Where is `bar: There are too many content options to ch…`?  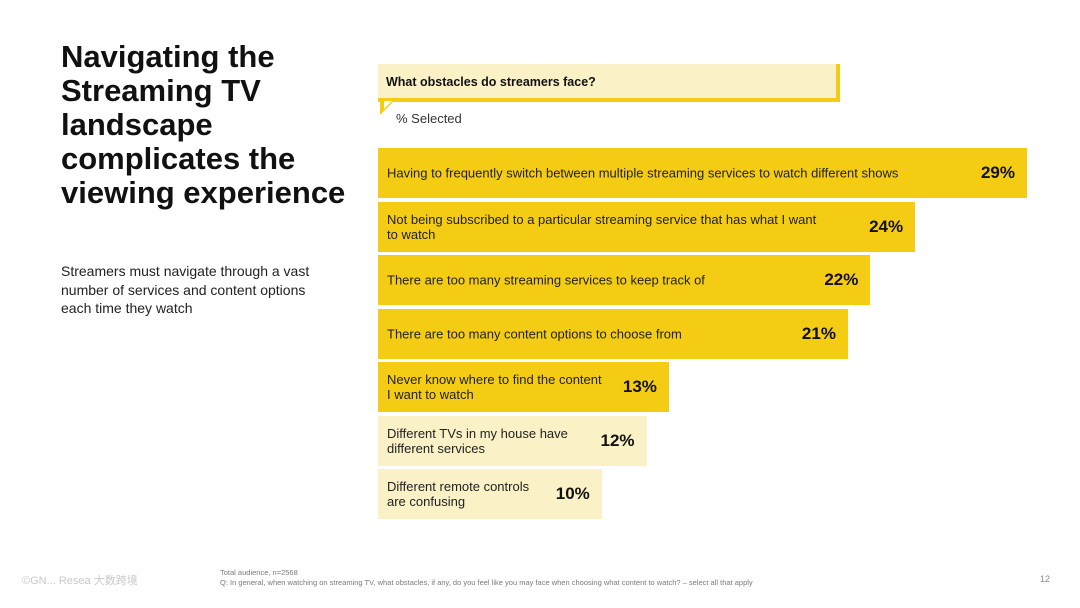
bar: There are too many content options to ch… is located at coordinates (613, 333).